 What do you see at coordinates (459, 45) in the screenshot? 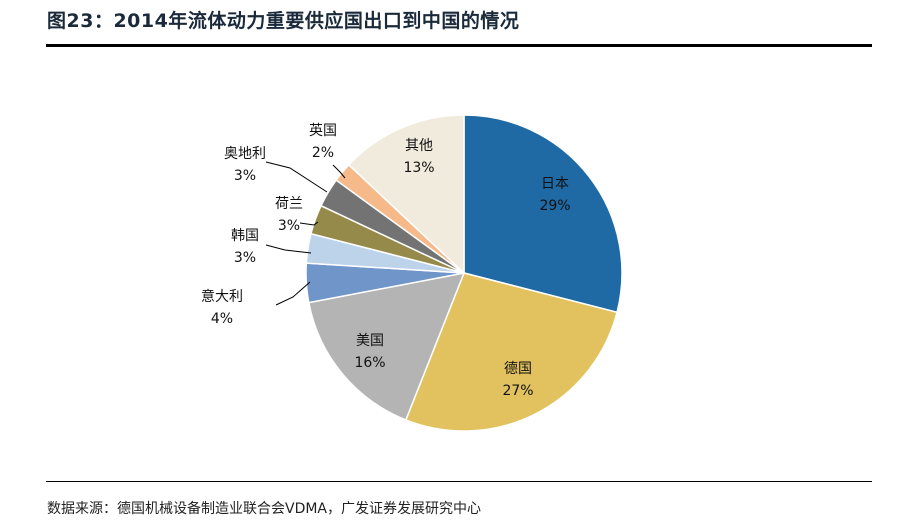
I see `title-divider` at bounding box center [459, 45].